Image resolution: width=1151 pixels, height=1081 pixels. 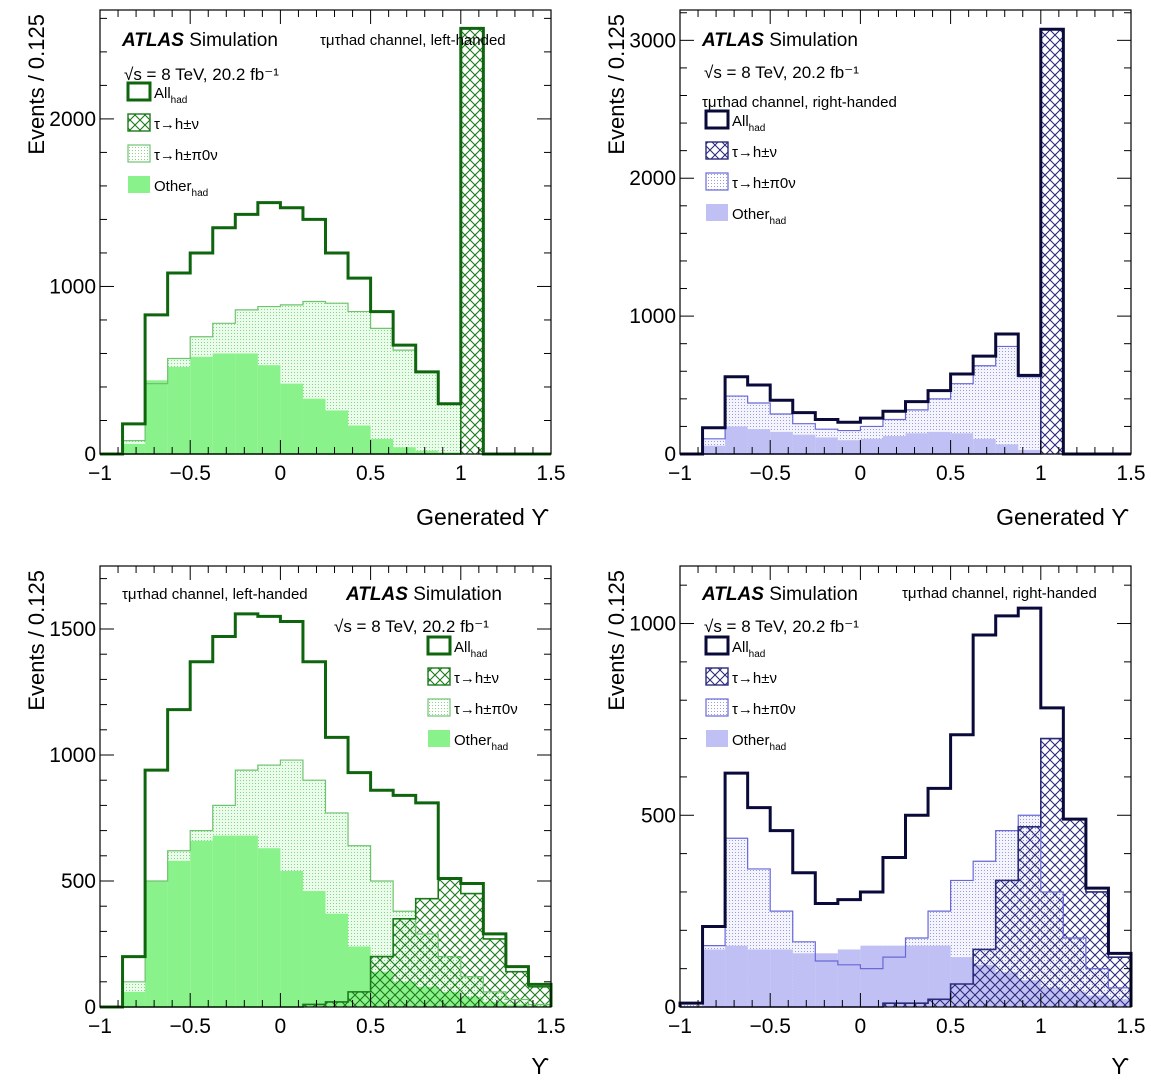 I want to click on channel-label: τμτhad channel, left-handed, so click(x=413, y=40).